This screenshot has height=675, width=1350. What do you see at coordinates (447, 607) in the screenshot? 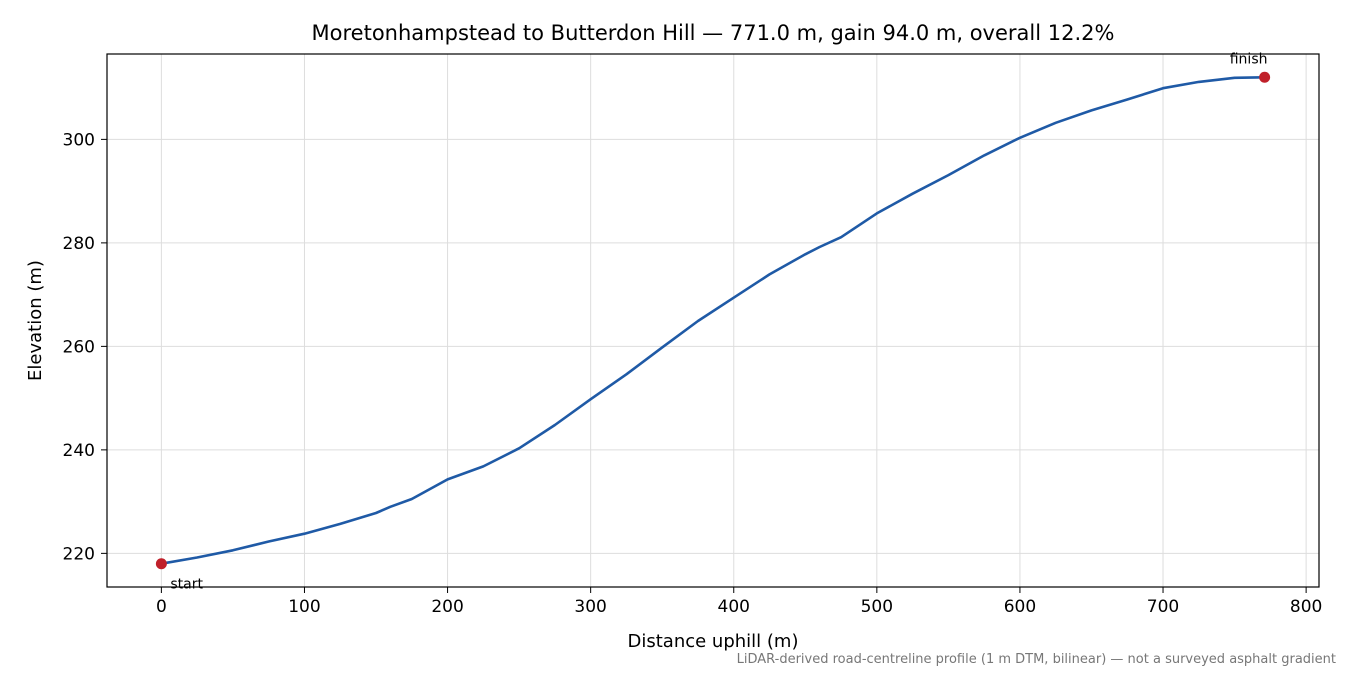
I see `x-tick-label: 200` at bounding box center [447, 607].